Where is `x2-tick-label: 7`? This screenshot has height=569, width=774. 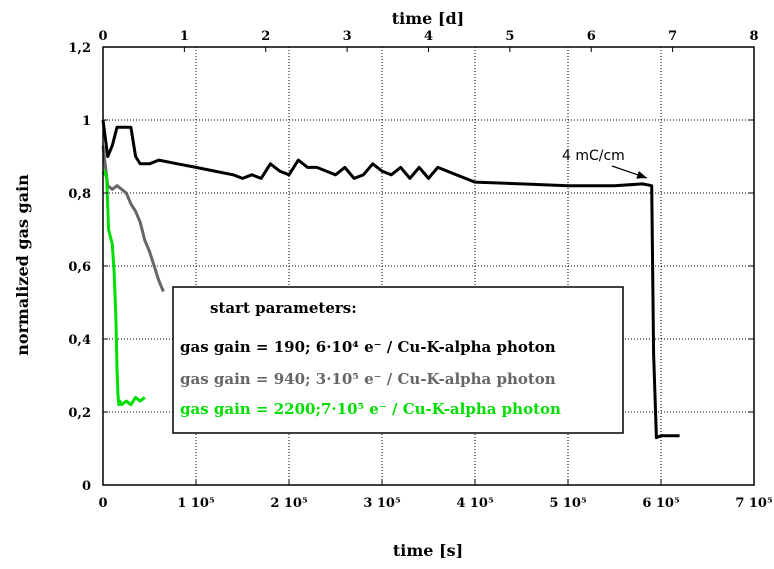
x2-tick-label: 7 is located at coordinates (672, 36).